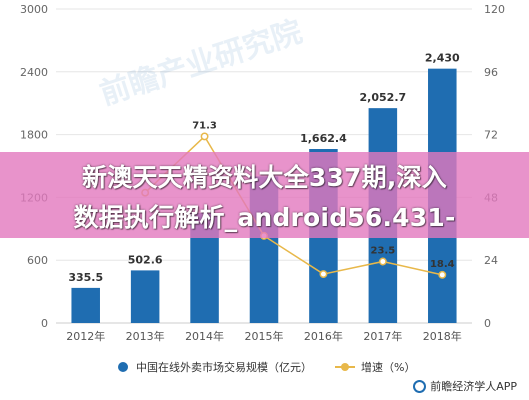 The height and width of the screenshot is (400, 529). Describe the element at coordinates (204, 125) in the screenshot. I see `line-data-label: 71.3` at that location.